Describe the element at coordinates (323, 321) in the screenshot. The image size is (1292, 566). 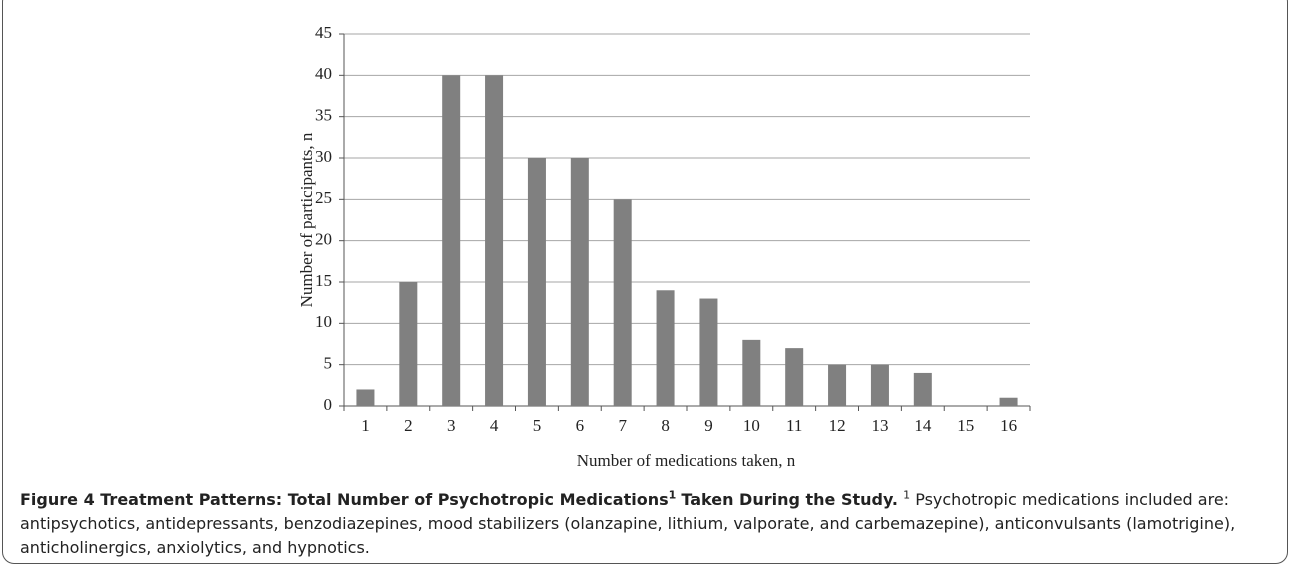
I see `y-tick-label: 10` at that location.